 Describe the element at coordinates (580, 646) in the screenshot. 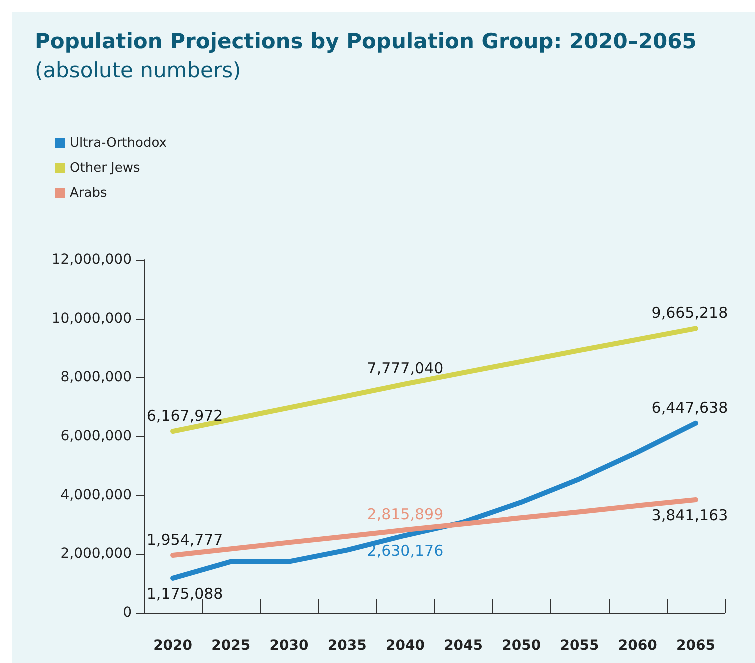

I see `x-tick-label: 2055` at that location.